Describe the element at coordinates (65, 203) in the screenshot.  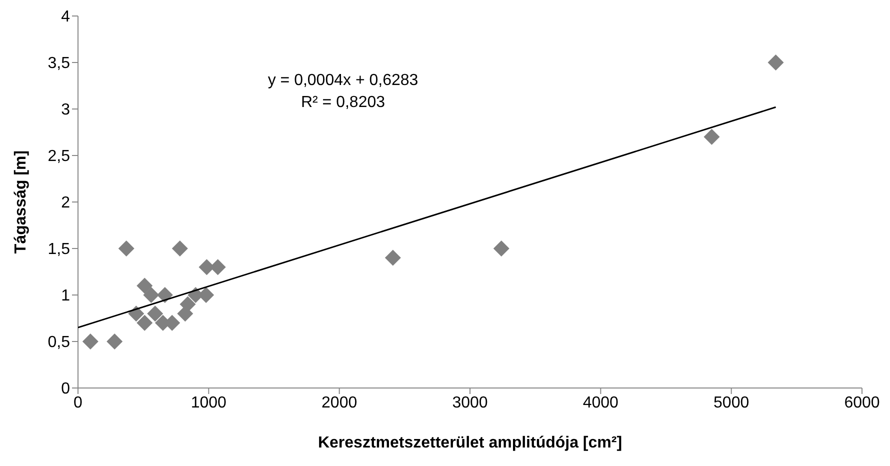
I see `y-tick-label: 2` at that location.